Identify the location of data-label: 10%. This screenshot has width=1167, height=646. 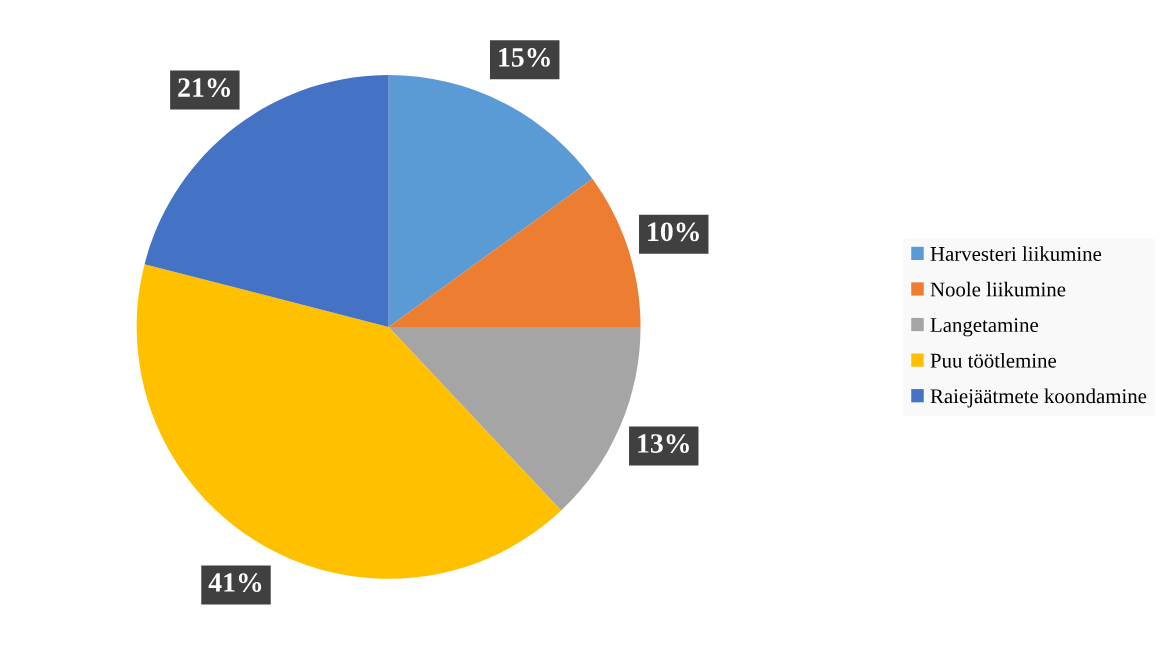
(673, 232).